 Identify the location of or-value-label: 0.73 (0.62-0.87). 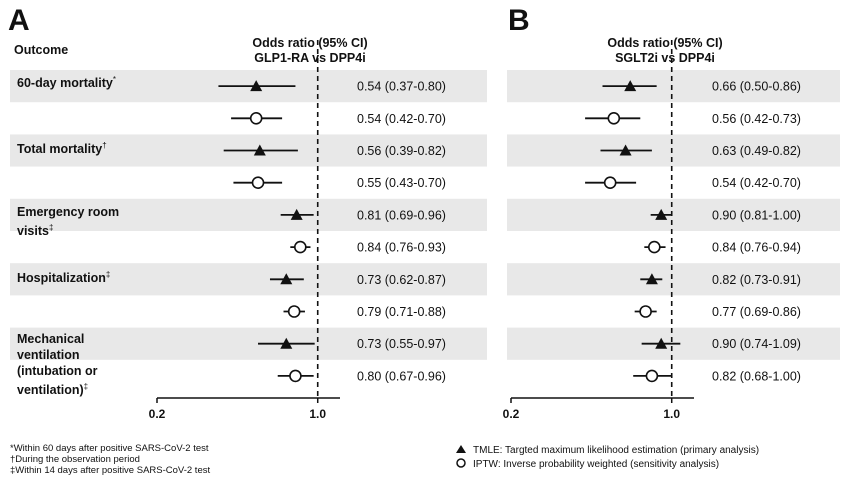
(401, 280).